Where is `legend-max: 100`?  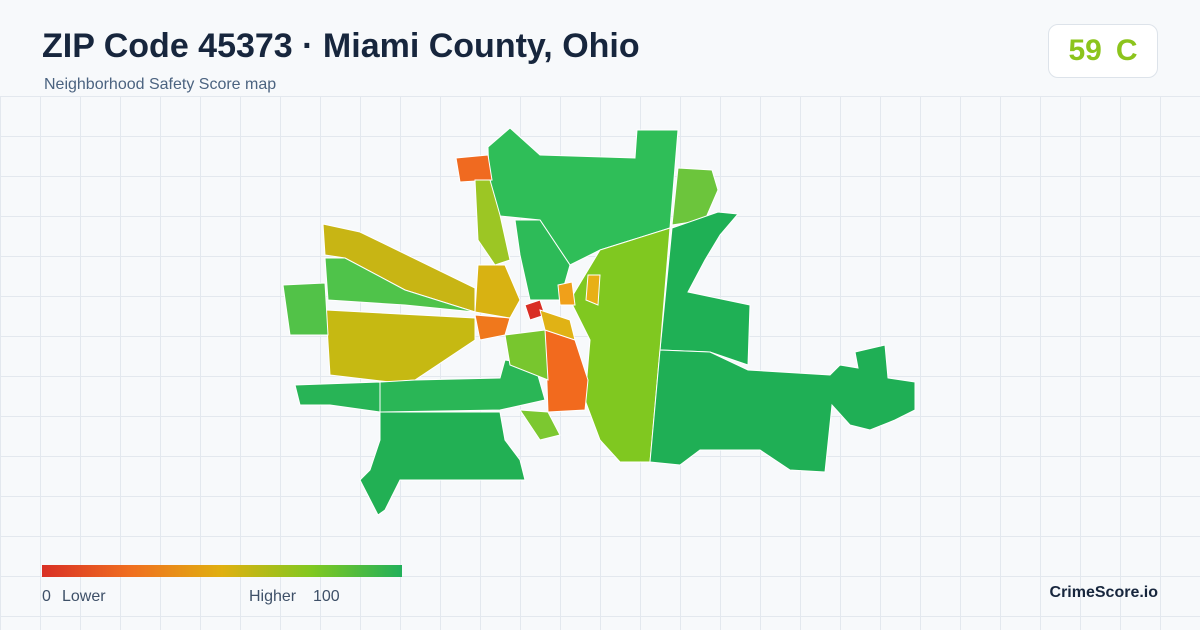 legend-max: 100 is located at coordinates (326, 596).